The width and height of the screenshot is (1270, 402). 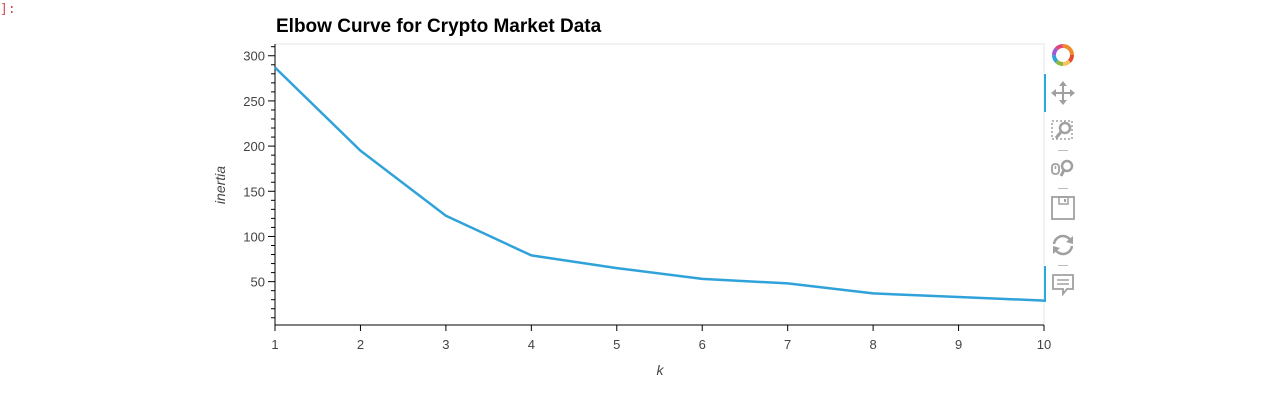 I want to click on x-tick-label: 9, so click(x=958, y=344).